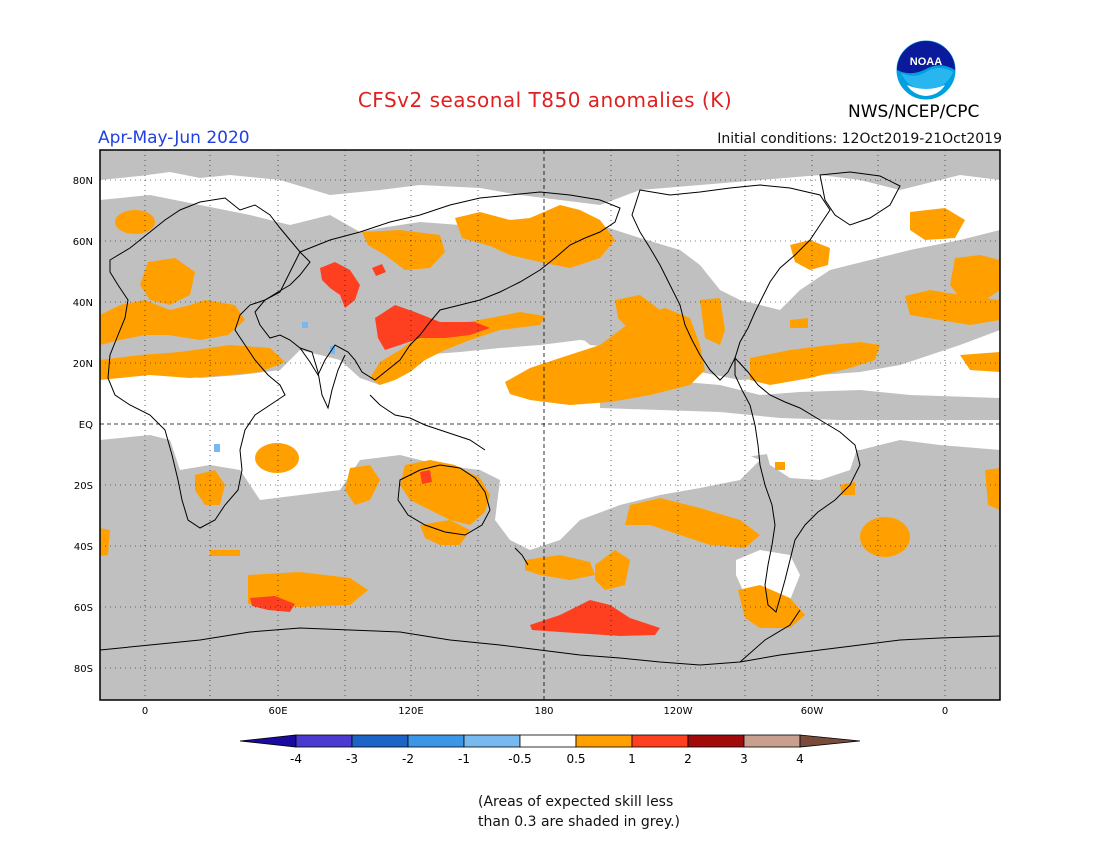 This screenshot has width=1100, height=850. What do you see at coordinates (579, 822) in the screenshot?
I see `skill-note-line: than 0.3 are shaded in grey.)` at bounding box center [579, 822].